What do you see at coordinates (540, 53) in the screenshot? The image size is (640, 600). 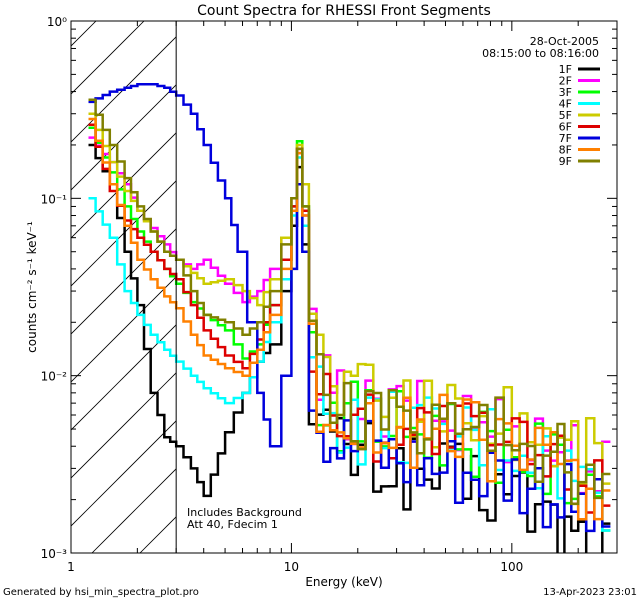 I see `time-range: 08:15:00 to 08:16:00` at bounding box center [540, 53].